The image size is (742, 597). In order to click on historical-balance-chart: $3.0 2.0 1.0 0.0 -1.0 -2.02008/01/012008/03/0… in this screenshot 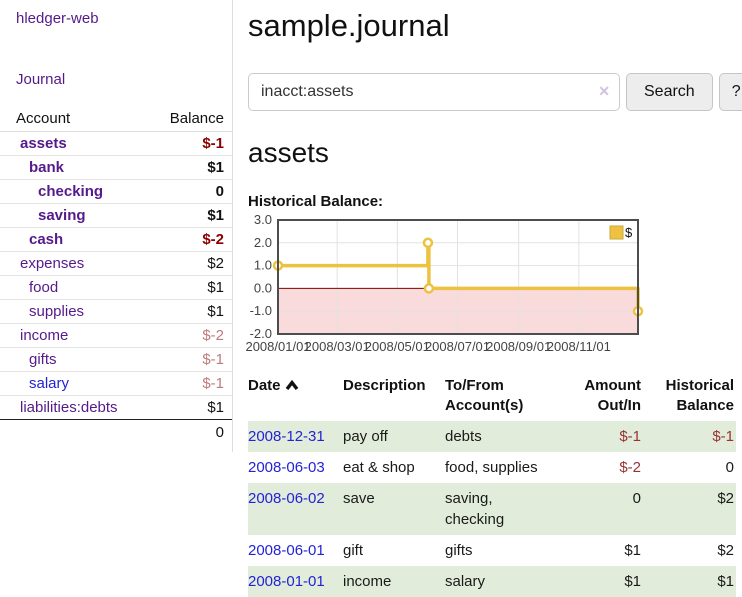, I will do `click(444, 283)`.